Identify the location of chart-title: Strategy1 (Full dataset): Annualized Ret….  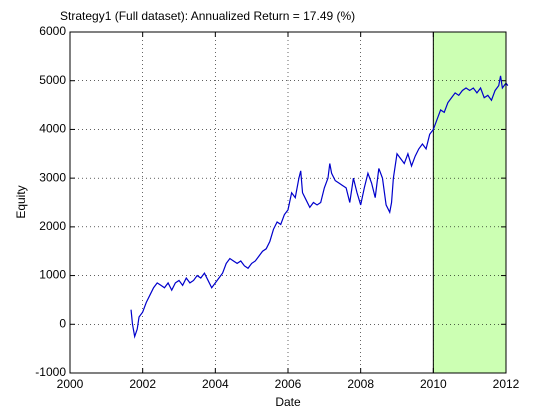
(207, 16).